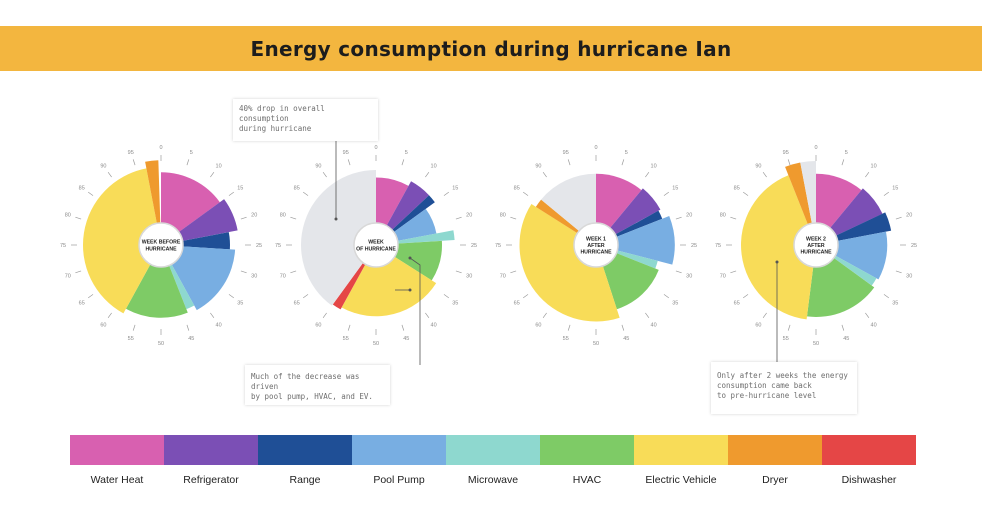  Describe the element at coordinates (297, 188) in the screenshot. I see `tick-label: 85` at that location.